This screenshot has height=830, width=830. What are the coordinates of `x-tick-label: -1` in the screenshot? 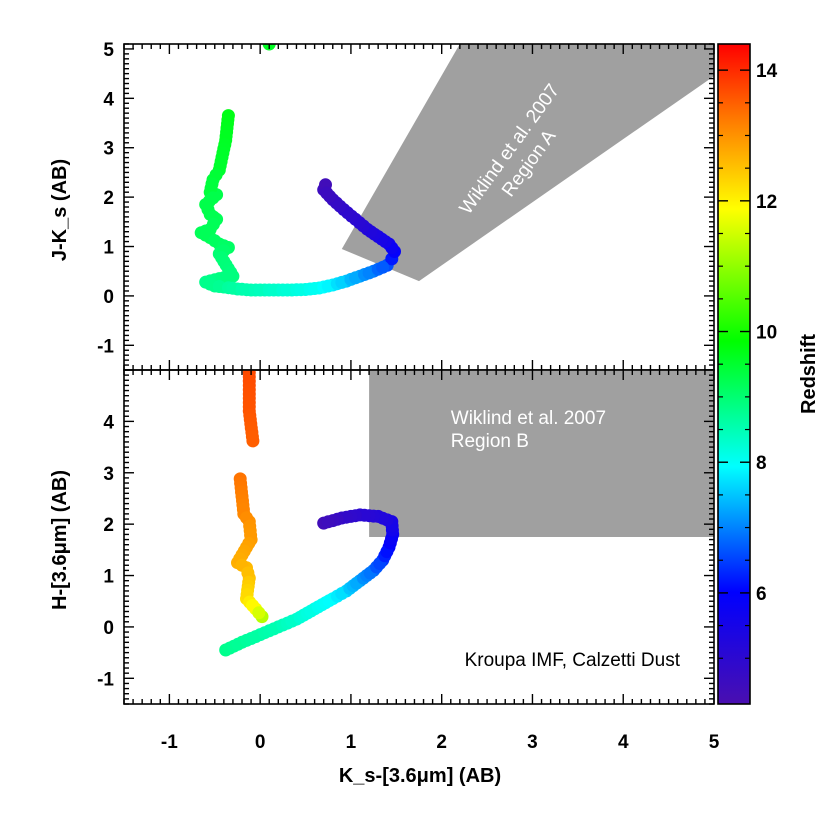 It's located at (169, 742).